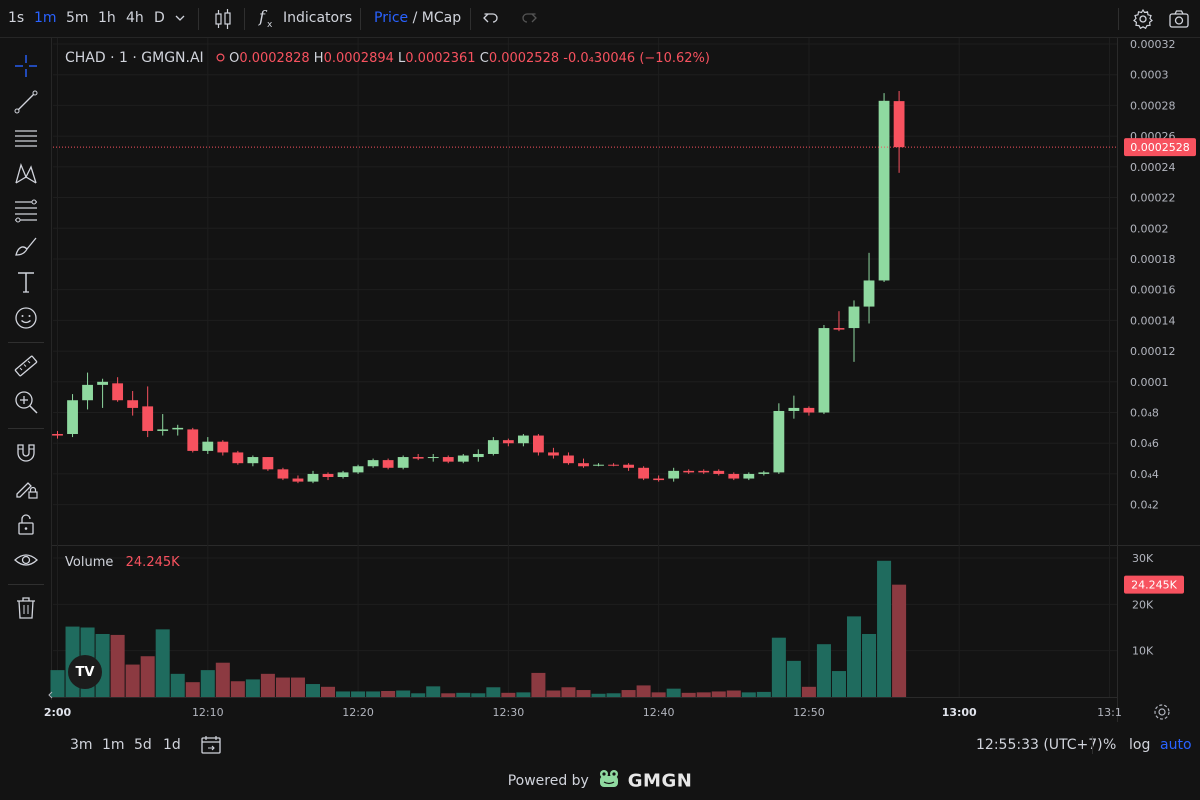 The height and width of the screenshot is (800, 1200). What do you see at coordinates (159, 18) in the screenshot?
I see `interval-d: D` at bounding box center [159, 18].